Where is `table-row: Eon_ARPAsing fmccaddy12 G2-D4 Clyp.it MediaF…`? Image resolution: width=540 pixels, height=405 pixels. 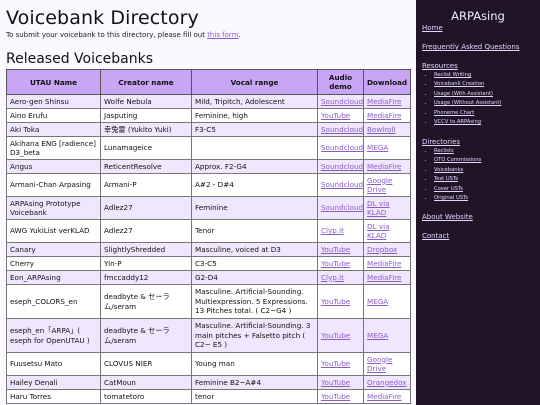
table-row: Eon_ARPAsing fmccaddy12 G2-D4 Clyp.it MediaF… is located at coordinates (208, 277).